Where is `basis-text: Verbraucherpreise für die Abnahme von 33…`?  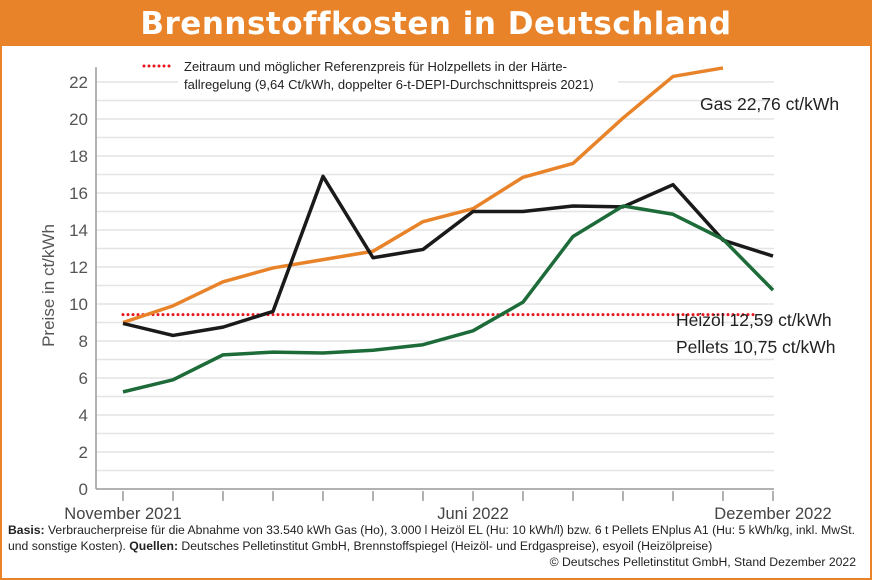 basis-text: Verbraucherpreise für die Abnahme von 33… is located at coordinates (431, 538).